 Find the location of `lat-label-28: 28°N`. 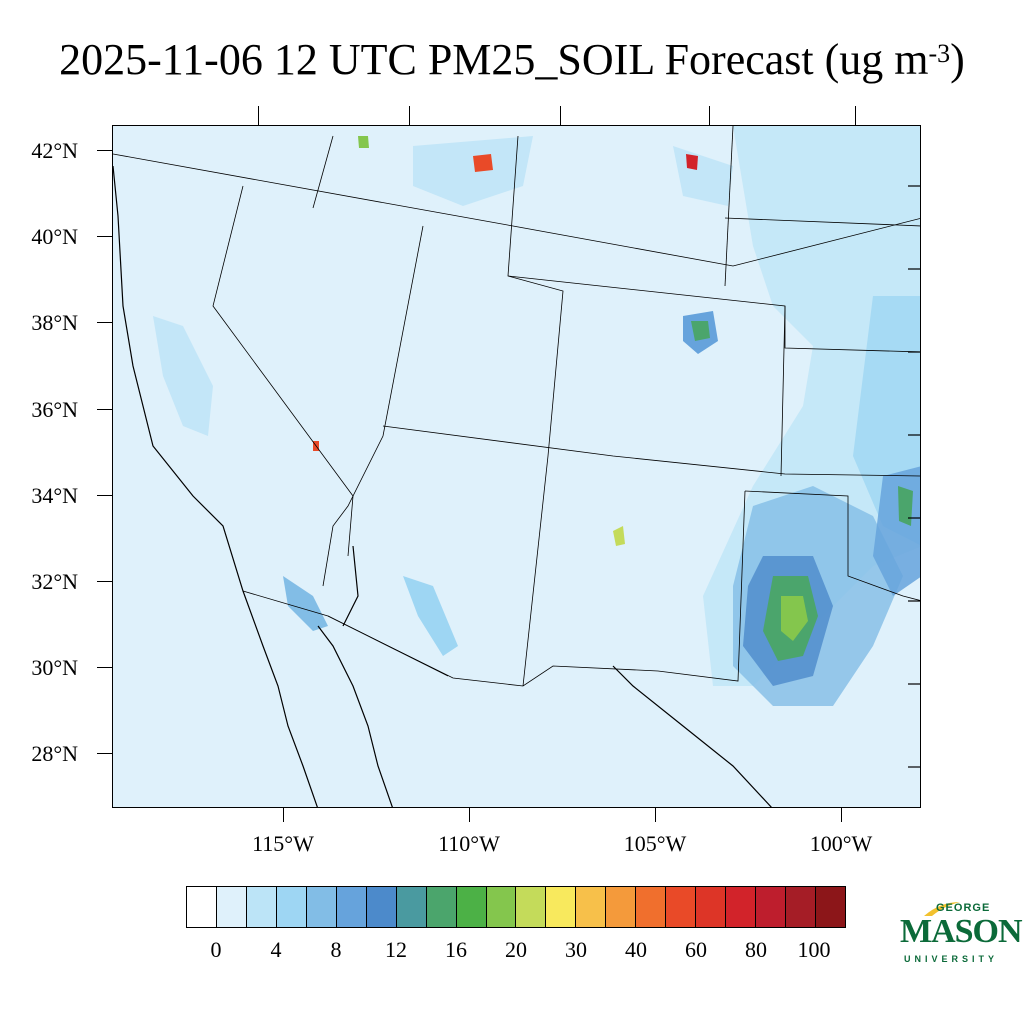

lat-label-28: 28°N is located at coordinates (54, 753).